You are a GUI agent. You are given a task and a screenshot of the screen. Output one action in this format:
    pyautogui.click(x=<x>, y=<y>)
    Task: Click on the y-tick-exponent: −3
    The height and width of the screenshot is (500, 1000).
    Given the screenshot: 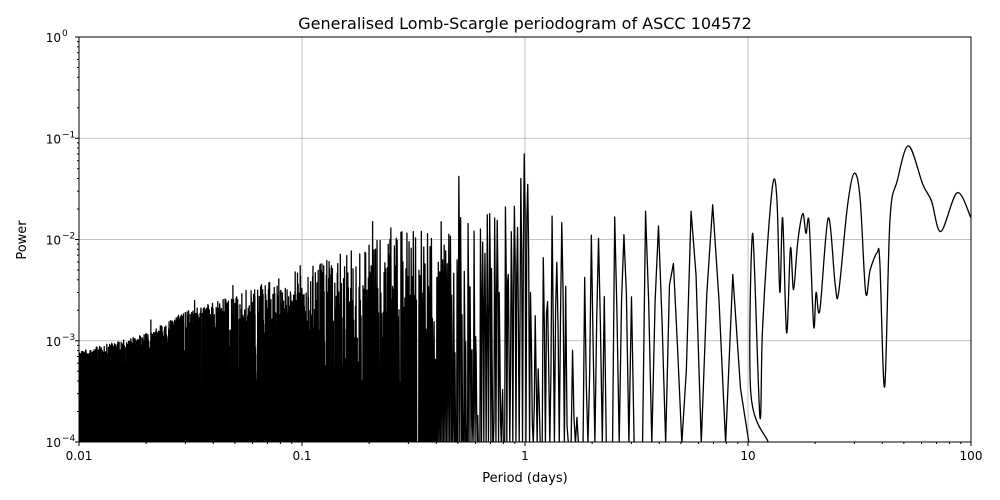 What is the action you would take?
    pyautogui.click(x=68, y=338)
    